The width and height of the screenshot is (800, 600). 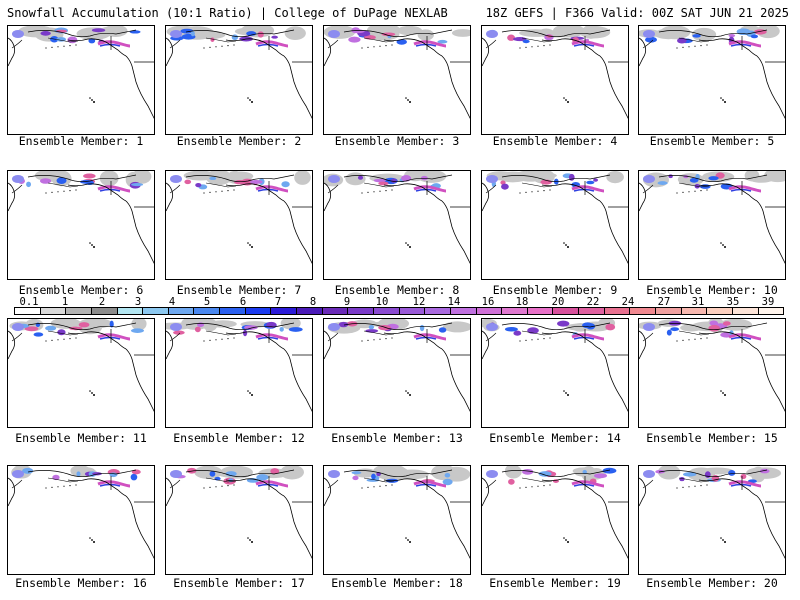 I want to click on colorbar-tick: 35, so click(x=733, y=302).